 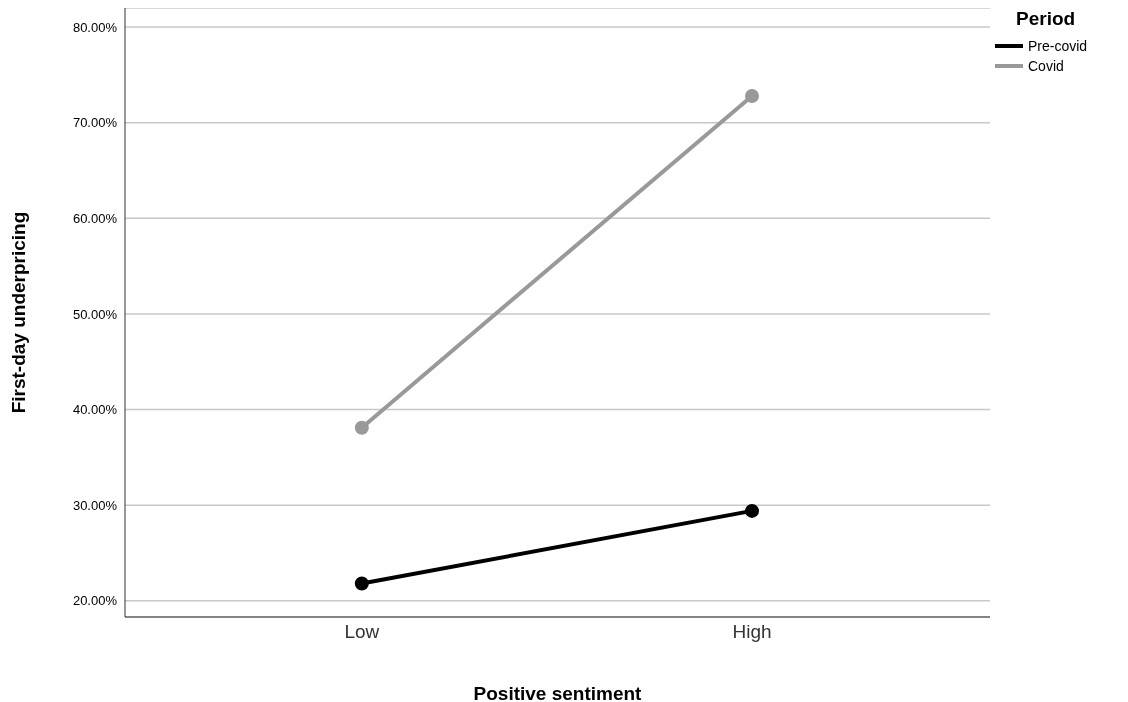 I want to click on y-tick-label: 20.00%, so click(x=95, y=601).